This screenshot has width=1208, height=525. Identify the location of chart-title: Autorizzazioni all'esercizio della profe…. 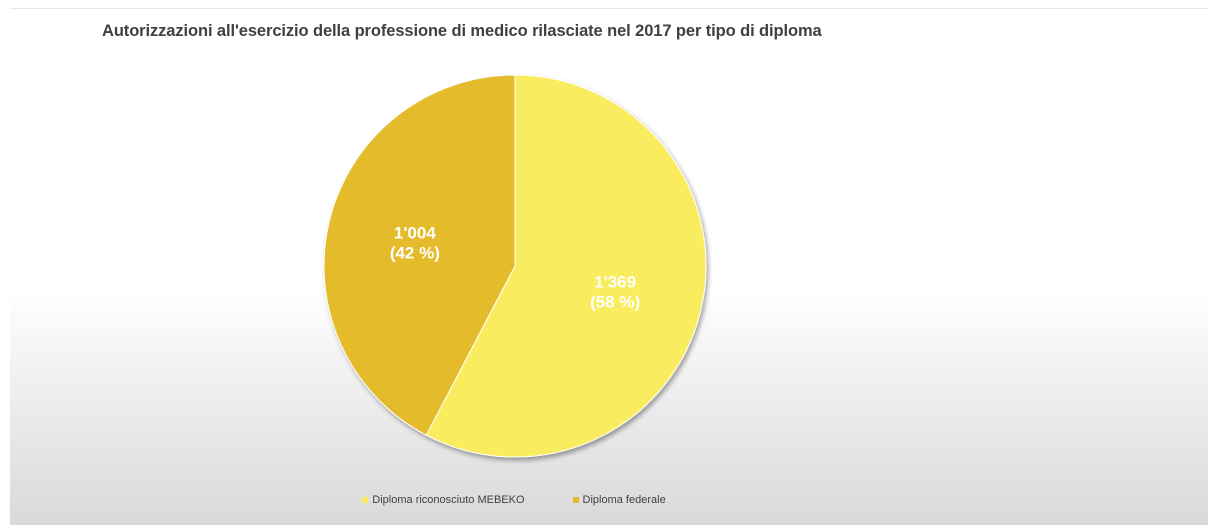
(462, 31).